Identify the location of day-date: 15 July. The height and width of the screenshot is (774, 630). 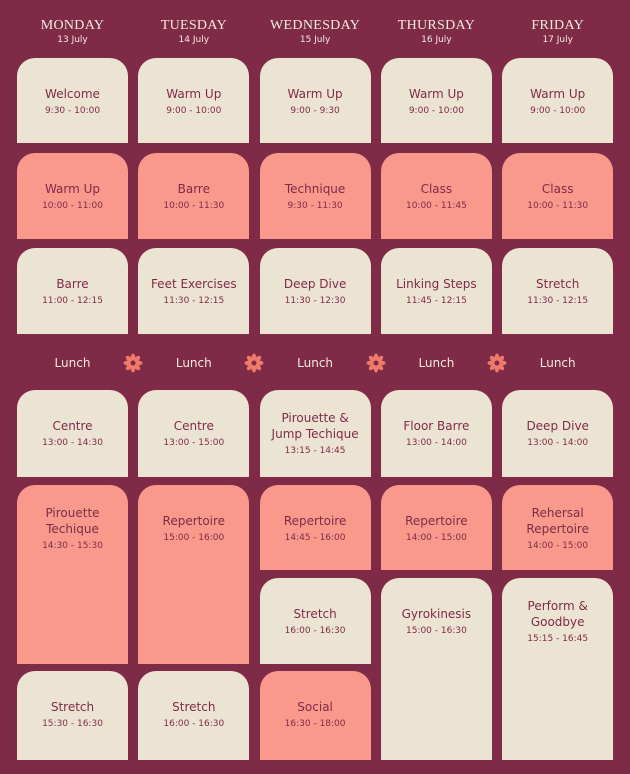
(315, 40).